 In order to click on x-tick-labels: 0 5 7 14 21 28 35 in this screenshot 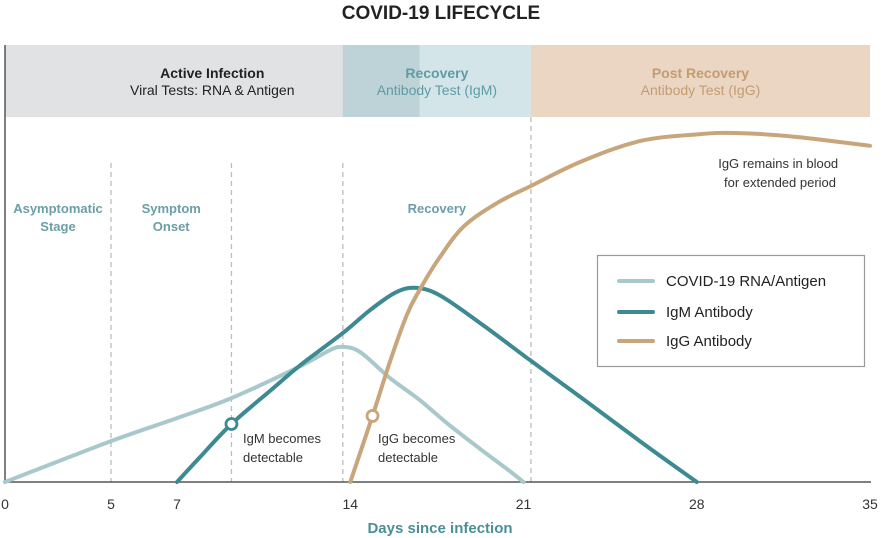, I will do `click(439, 504)`.